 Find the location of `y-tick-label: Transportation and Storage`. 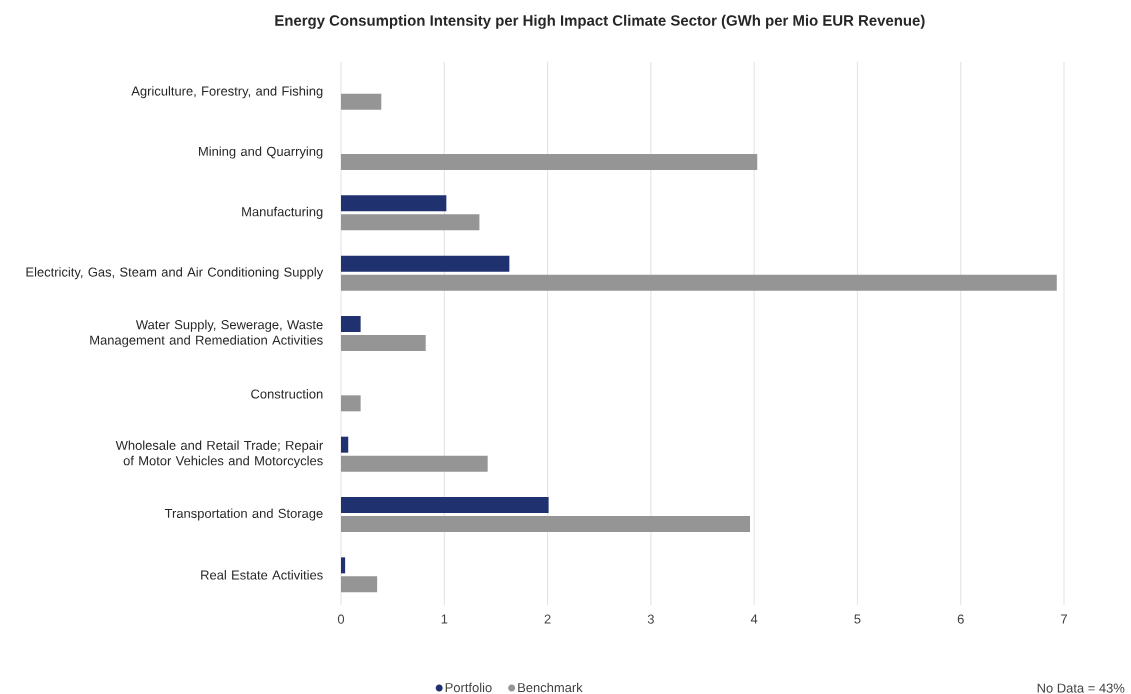

y-tick-label: Transportation and Storage is located at coordinates (243, 514).